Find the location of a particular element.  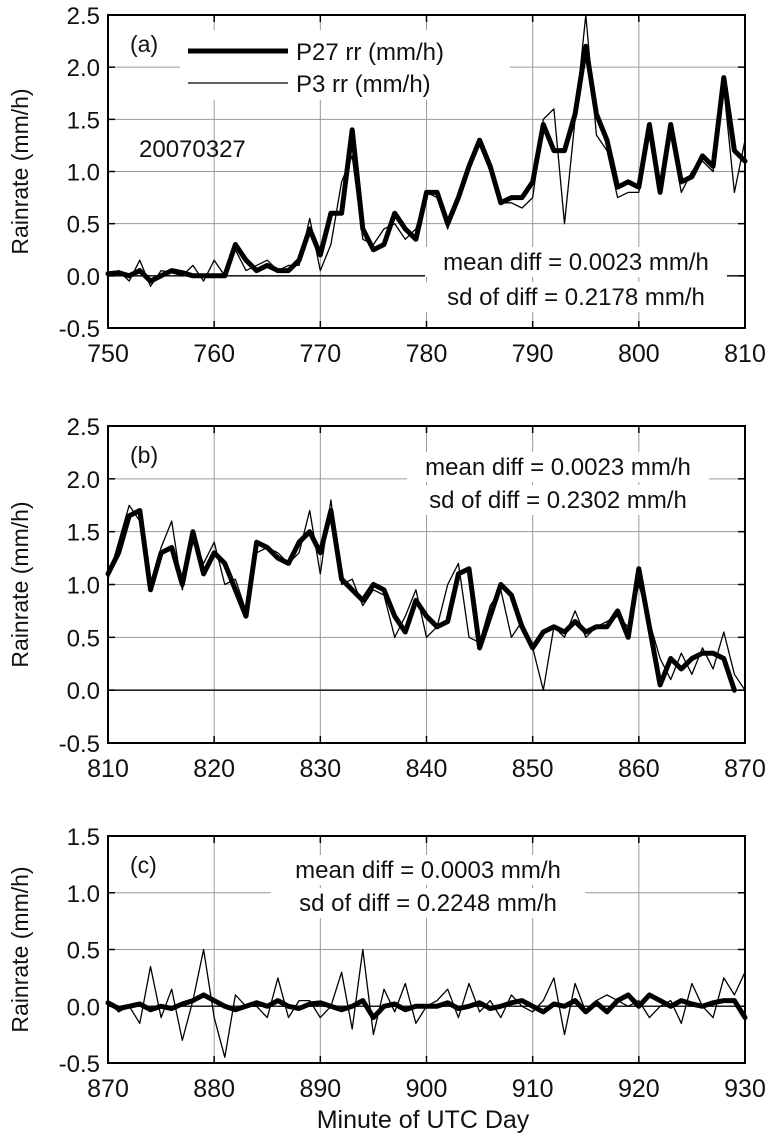

stat-mean-diff: mean diff = 0.0003 mm/h is located at coordinates (428, 870).